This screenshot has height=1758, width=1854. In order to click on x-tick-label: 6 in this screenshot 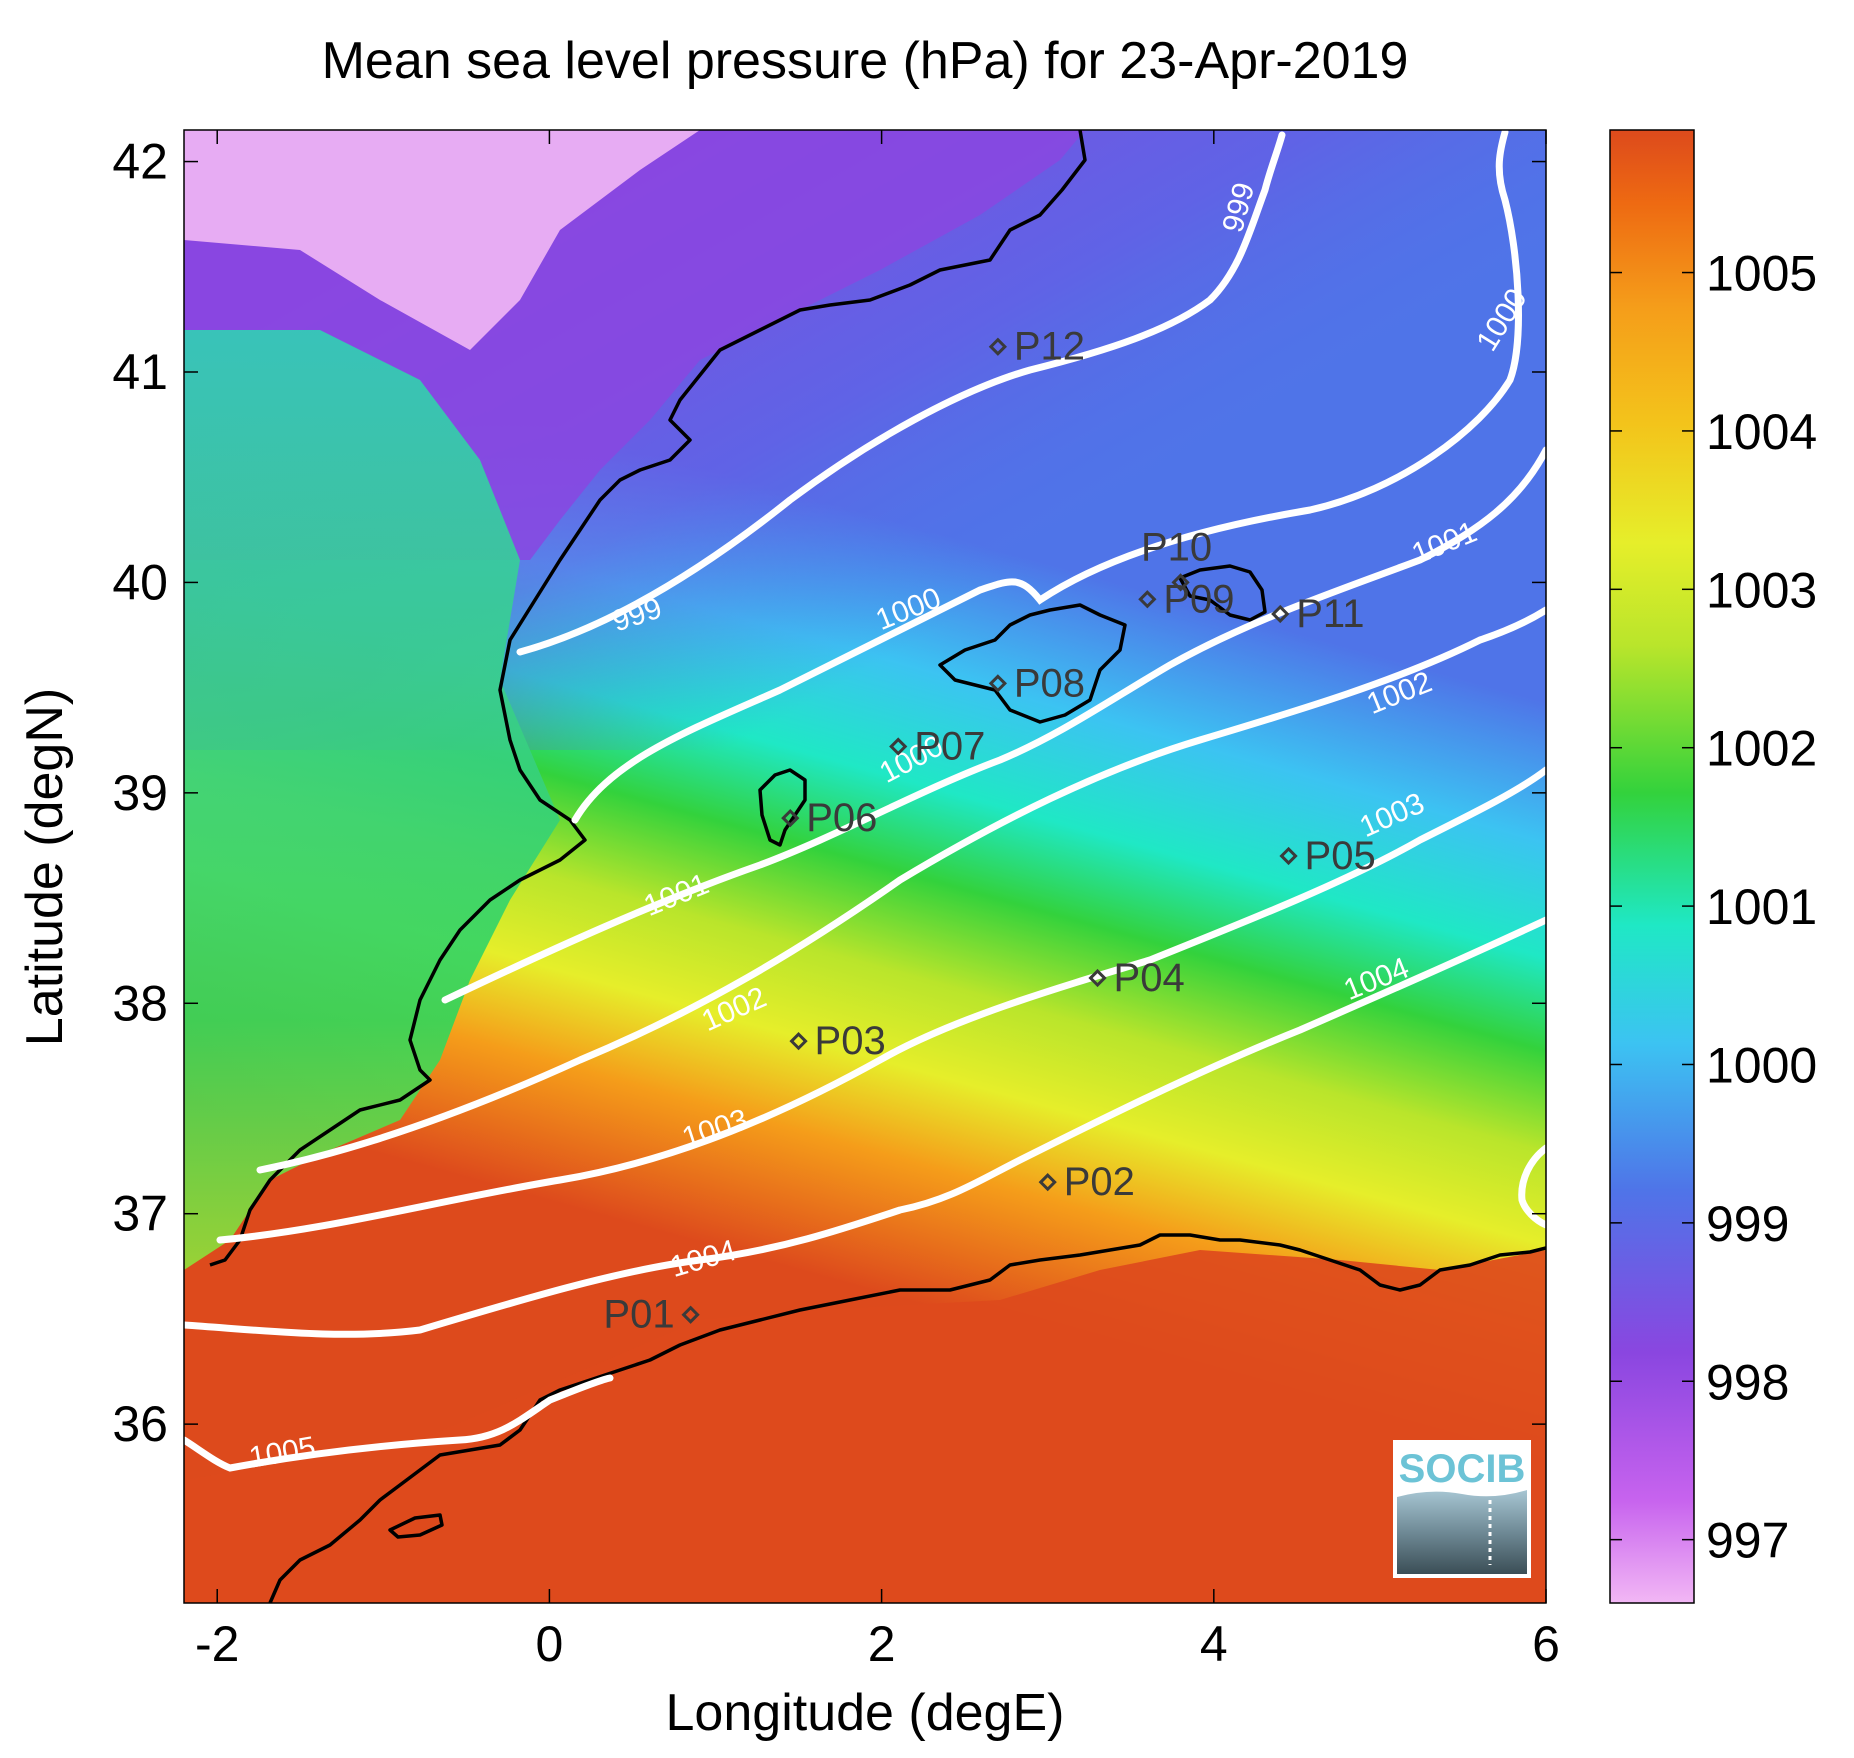, I will do `click(1546, 1644)`.